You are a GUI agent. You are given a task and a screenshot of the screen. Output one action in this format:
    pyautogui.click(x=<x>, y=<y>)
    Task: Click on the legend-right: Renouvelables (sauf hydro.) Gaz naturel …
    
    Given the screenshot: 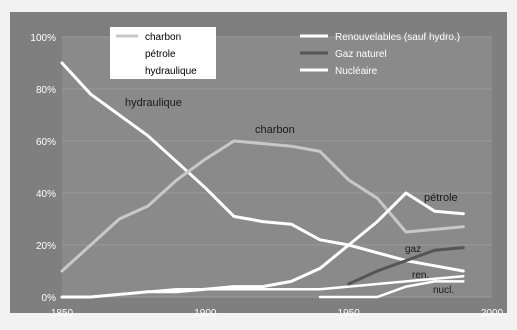 What is the action you would take?
    pyautogui.click(x=380, y=54)
    